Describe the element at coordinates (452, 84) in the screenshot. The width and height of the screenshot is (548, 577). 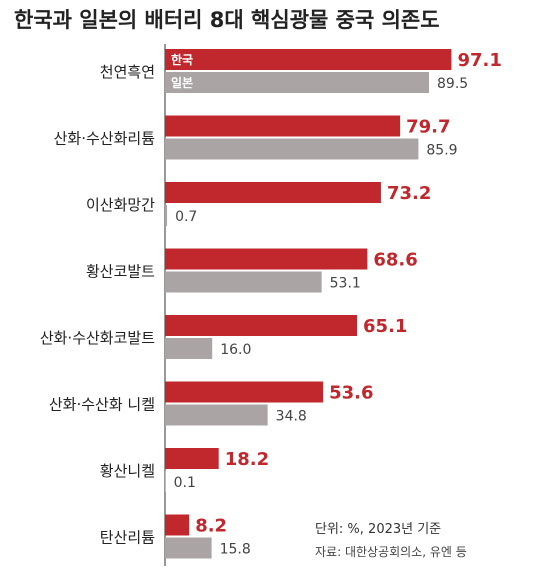
I see `value-label-japan: 89.5` at that location.